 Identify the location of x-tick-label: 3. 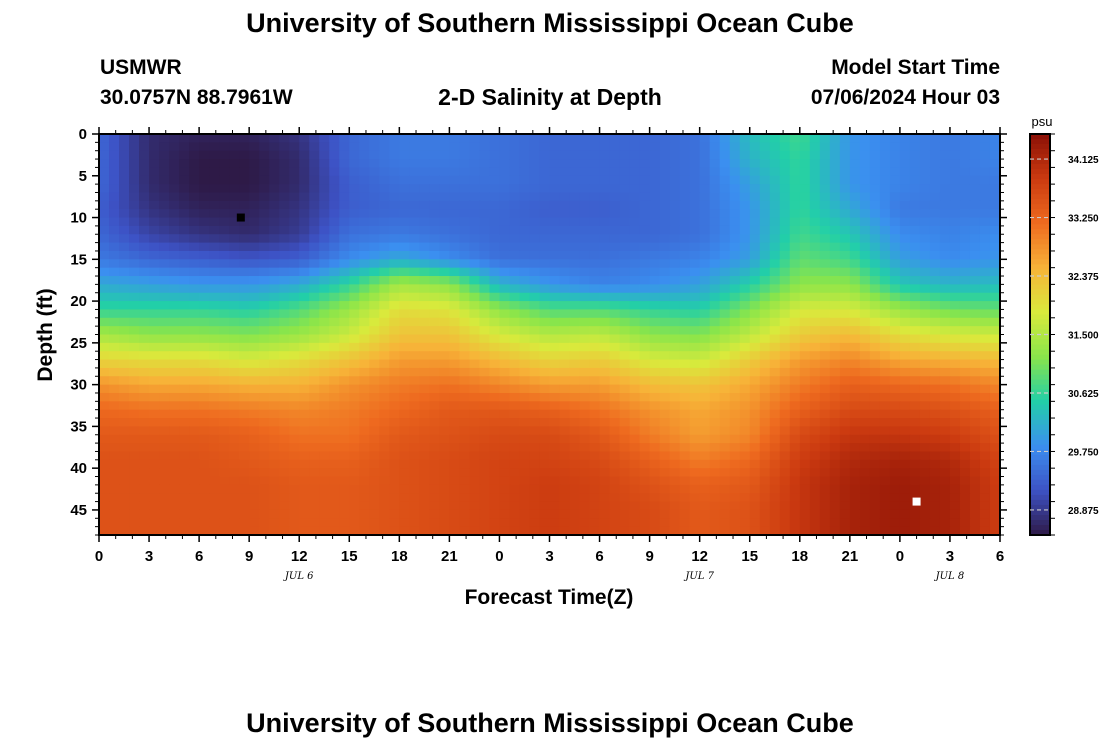
(549, 556).